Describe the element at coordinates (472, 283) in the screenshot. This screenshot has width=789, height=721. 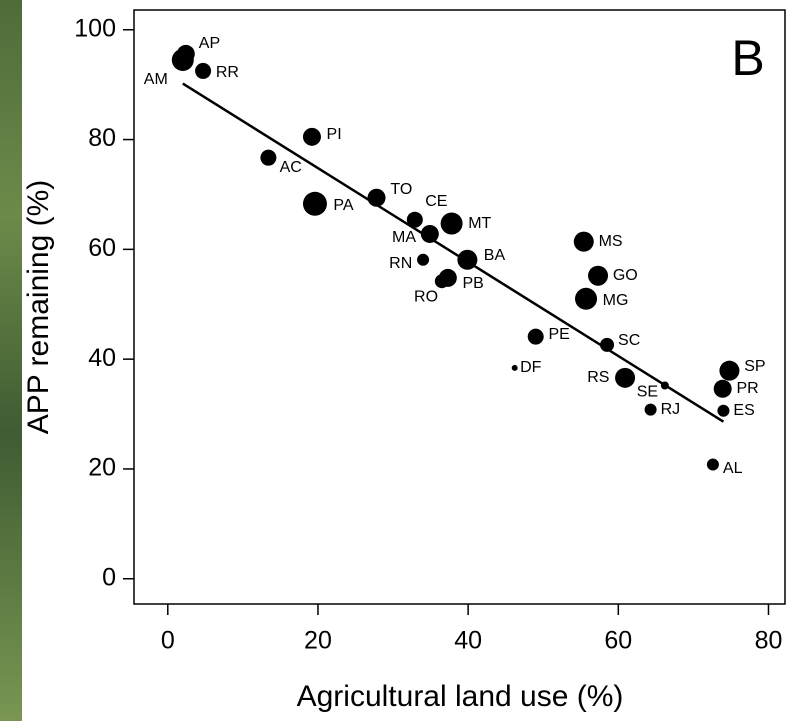
I see `point-label: PB` at that location.